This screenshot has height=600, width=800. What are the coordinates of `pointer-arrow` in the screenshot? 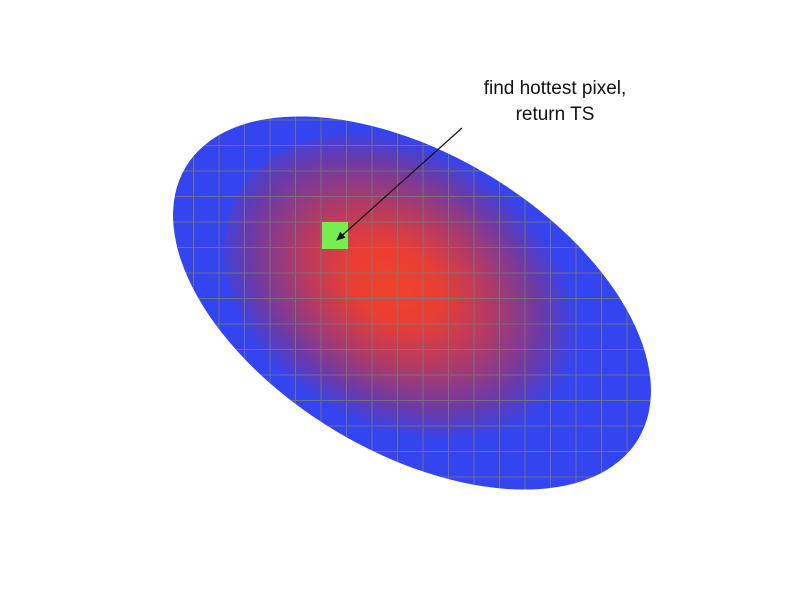 It's located at (399, 184).